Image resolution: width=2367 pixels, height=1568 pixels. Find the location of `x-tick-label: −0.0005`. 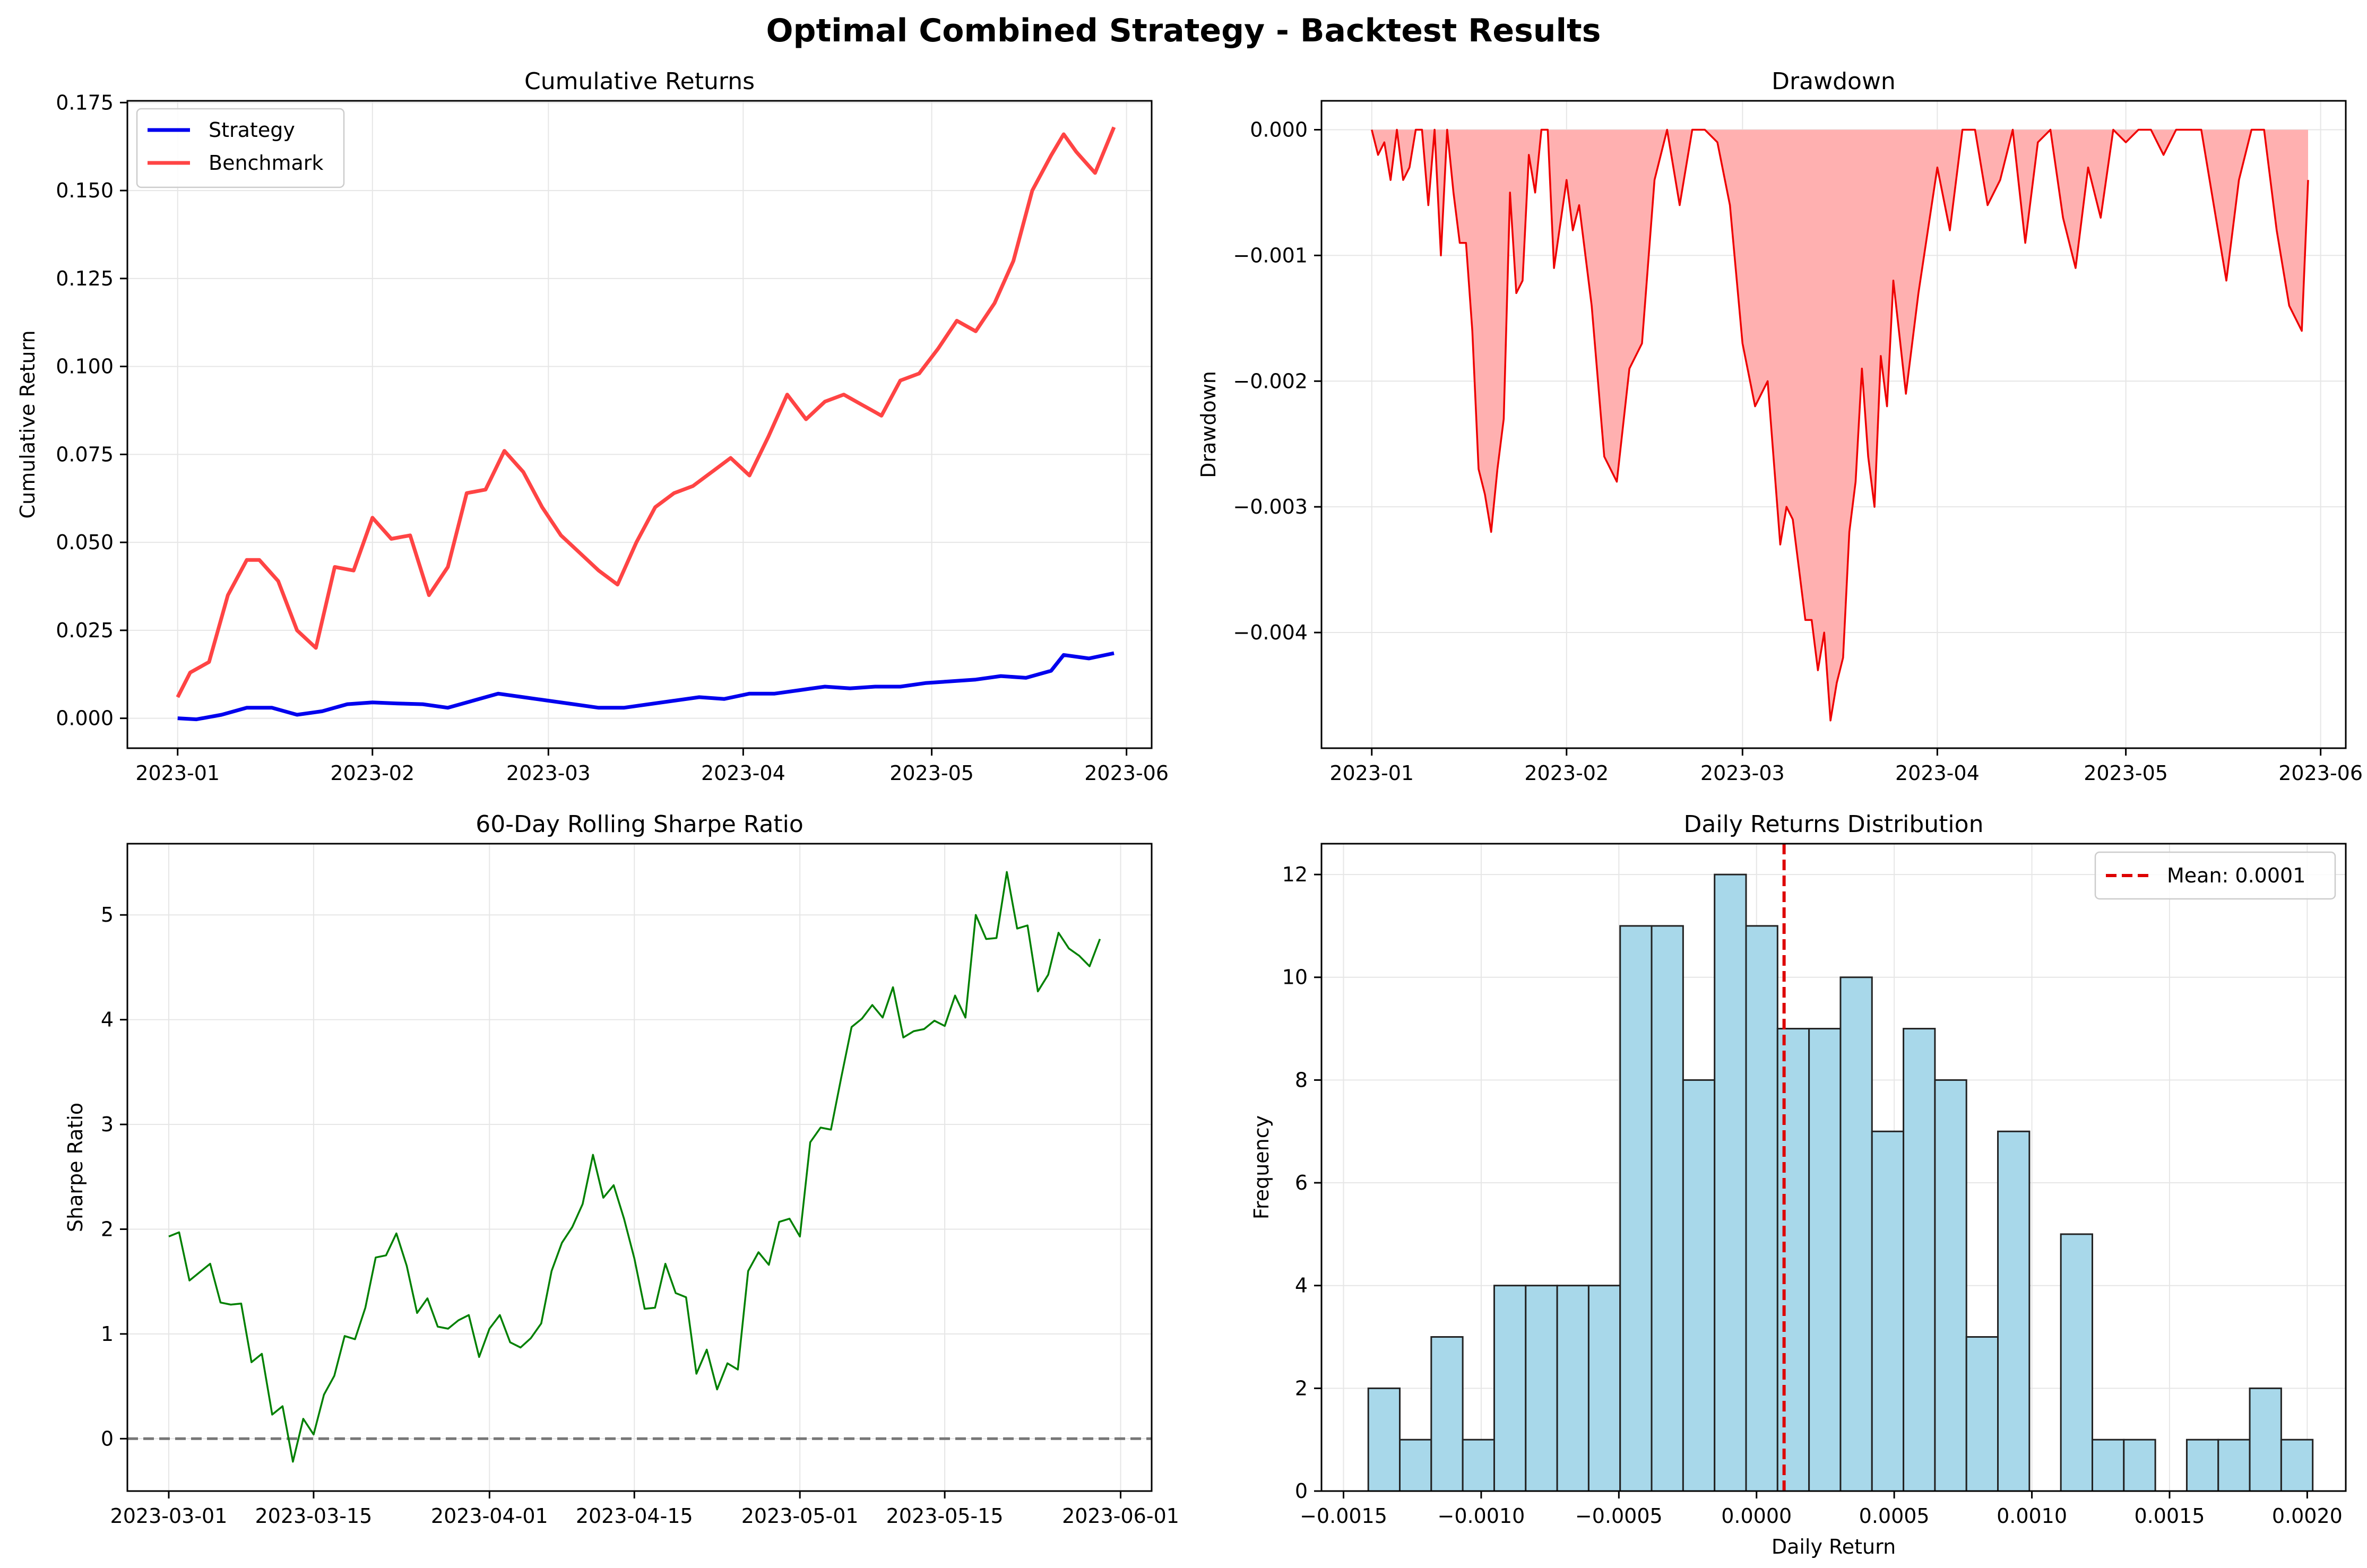

x-tick-label: −0.0005 is located at coordinates (1619, 1516).